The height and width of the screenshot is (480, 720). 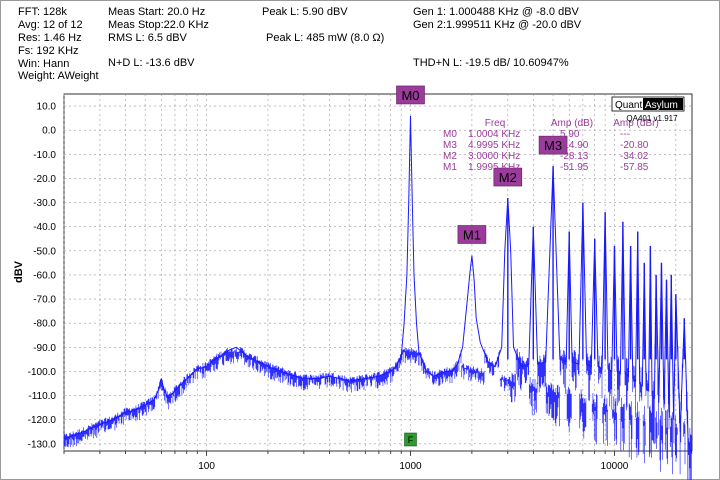 I want to click on marker-label: M1, so click(x=472, y=234).